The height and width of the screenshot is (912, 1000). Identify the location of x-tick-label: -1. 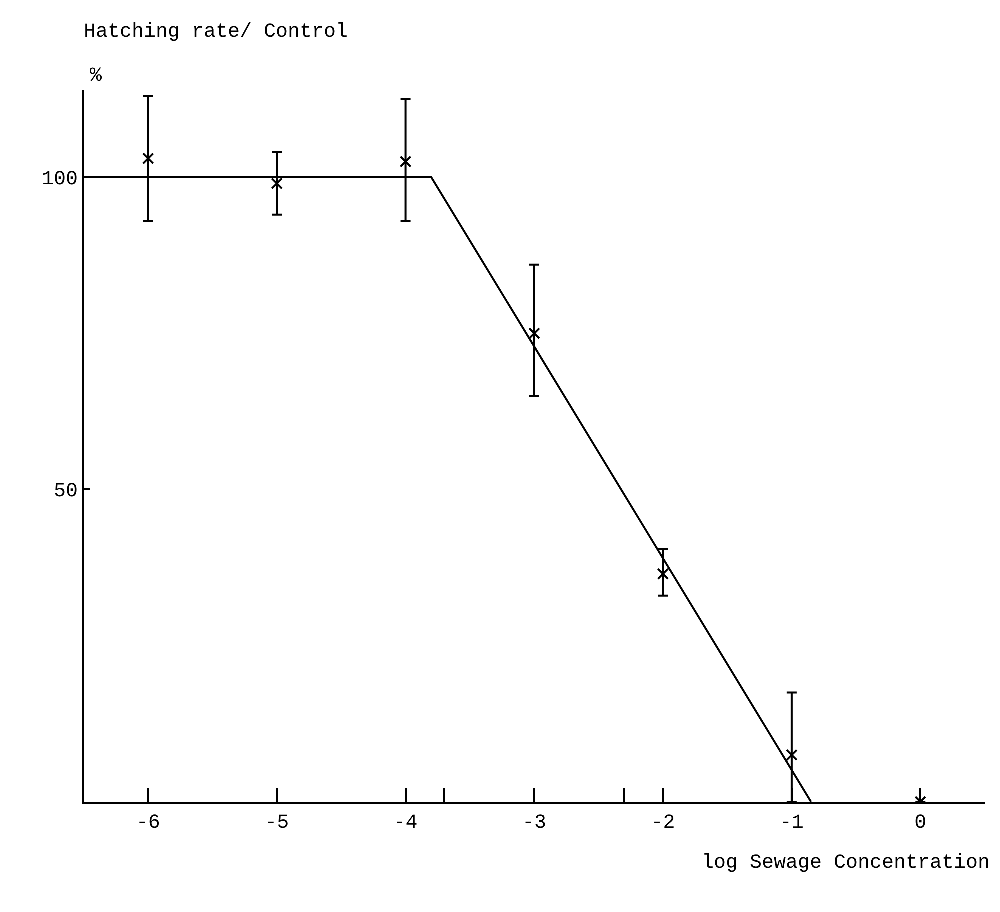
(792, 823).